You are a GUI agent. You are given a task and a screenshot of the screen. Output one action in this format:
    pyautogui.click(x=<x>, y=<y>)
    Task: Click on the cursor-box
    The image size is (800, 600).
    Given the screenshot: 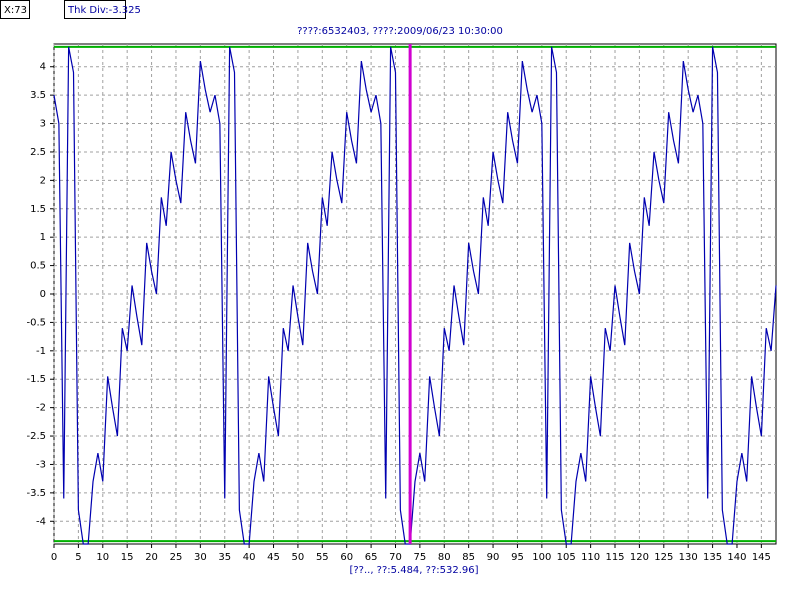 What is the action you would take?
    pyautogui.click(x=15, y=9)
    